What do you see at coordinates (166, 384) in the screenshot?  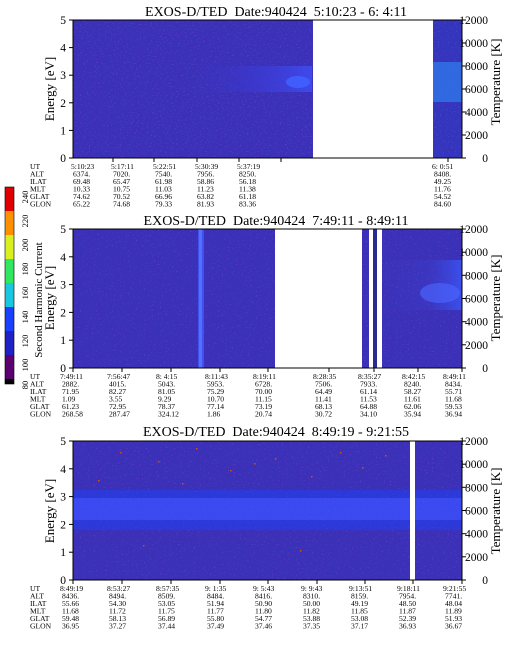 I see `ephem-alt: 5043.` at bounding box center [166, 384].